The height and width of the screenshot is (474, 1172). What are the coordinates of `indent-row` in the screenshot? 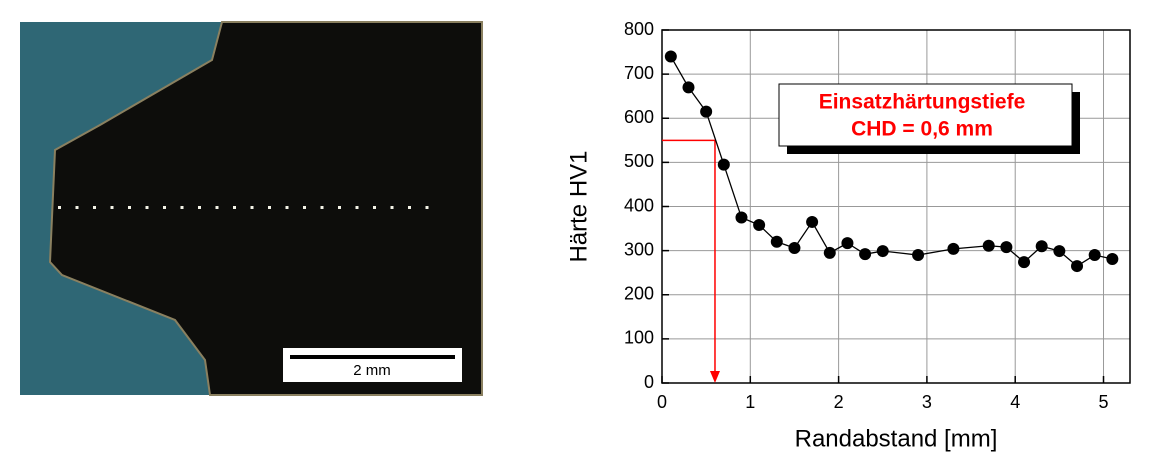 It's located at (243, 207).